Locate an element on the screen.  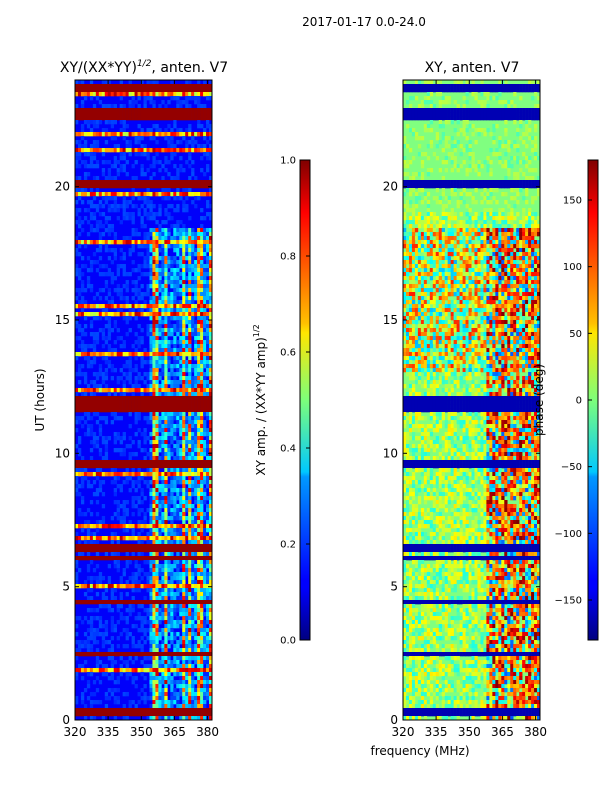
amplitude-colorbar-tick-label: 0.8 is located at coordinates (288, 257).